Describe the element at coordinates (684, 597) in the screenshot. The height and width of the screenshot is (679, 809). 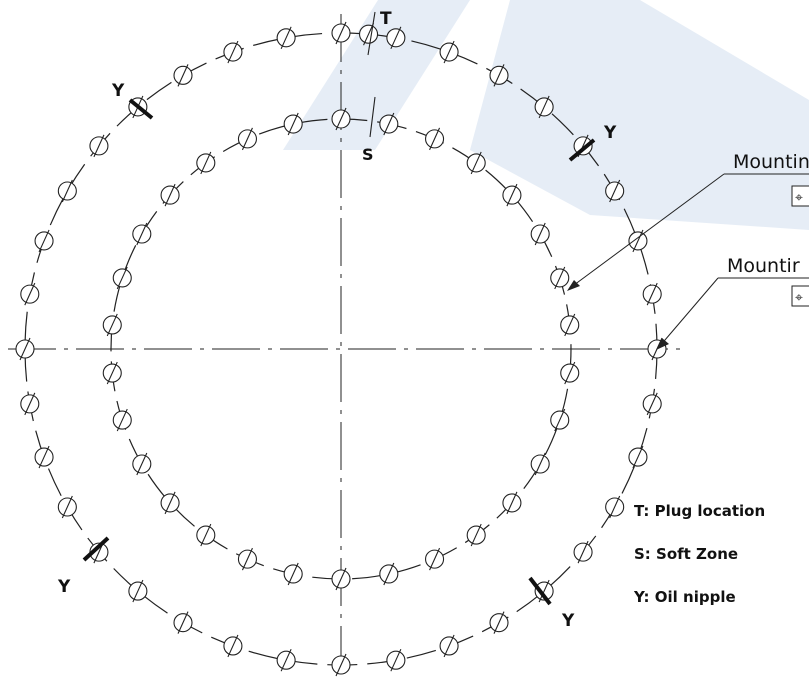
I see `legend-item-oil-nipple: Y: Oil nipple` at that location.